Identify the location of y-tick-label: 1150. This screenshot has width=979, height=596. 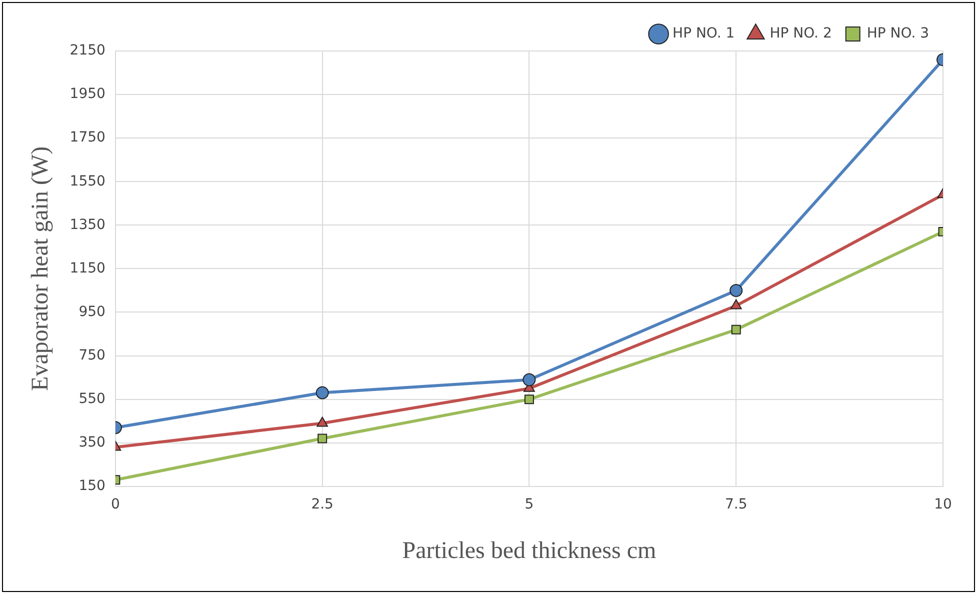
(88, 268).